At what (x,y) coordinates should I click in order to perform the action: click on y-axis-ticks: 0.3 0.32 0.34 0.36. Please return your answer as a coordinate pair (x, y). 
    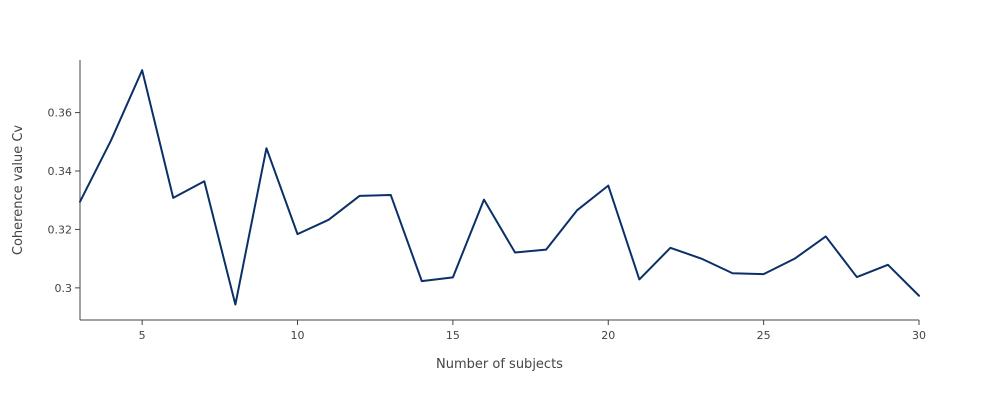
    Looking at the image, I should click on (64, 201).